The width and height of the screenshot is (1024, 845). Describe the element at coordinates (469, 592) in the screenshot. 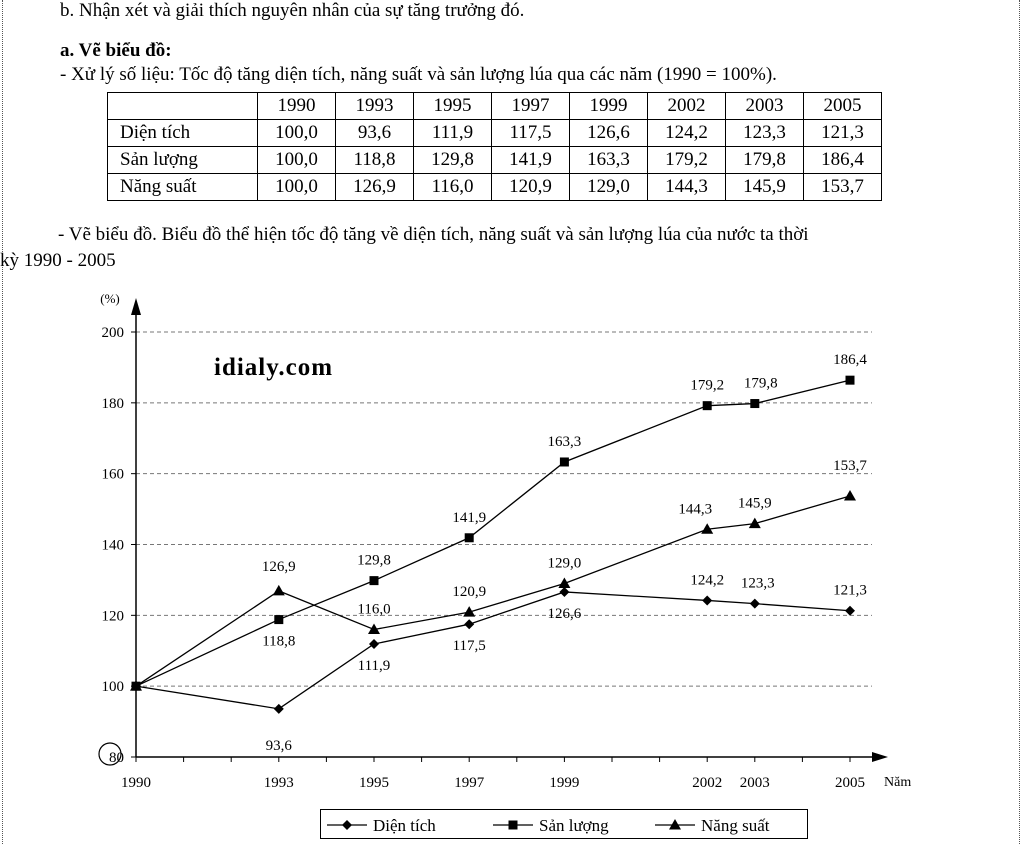

I see `data-label: 120,9` at that location.